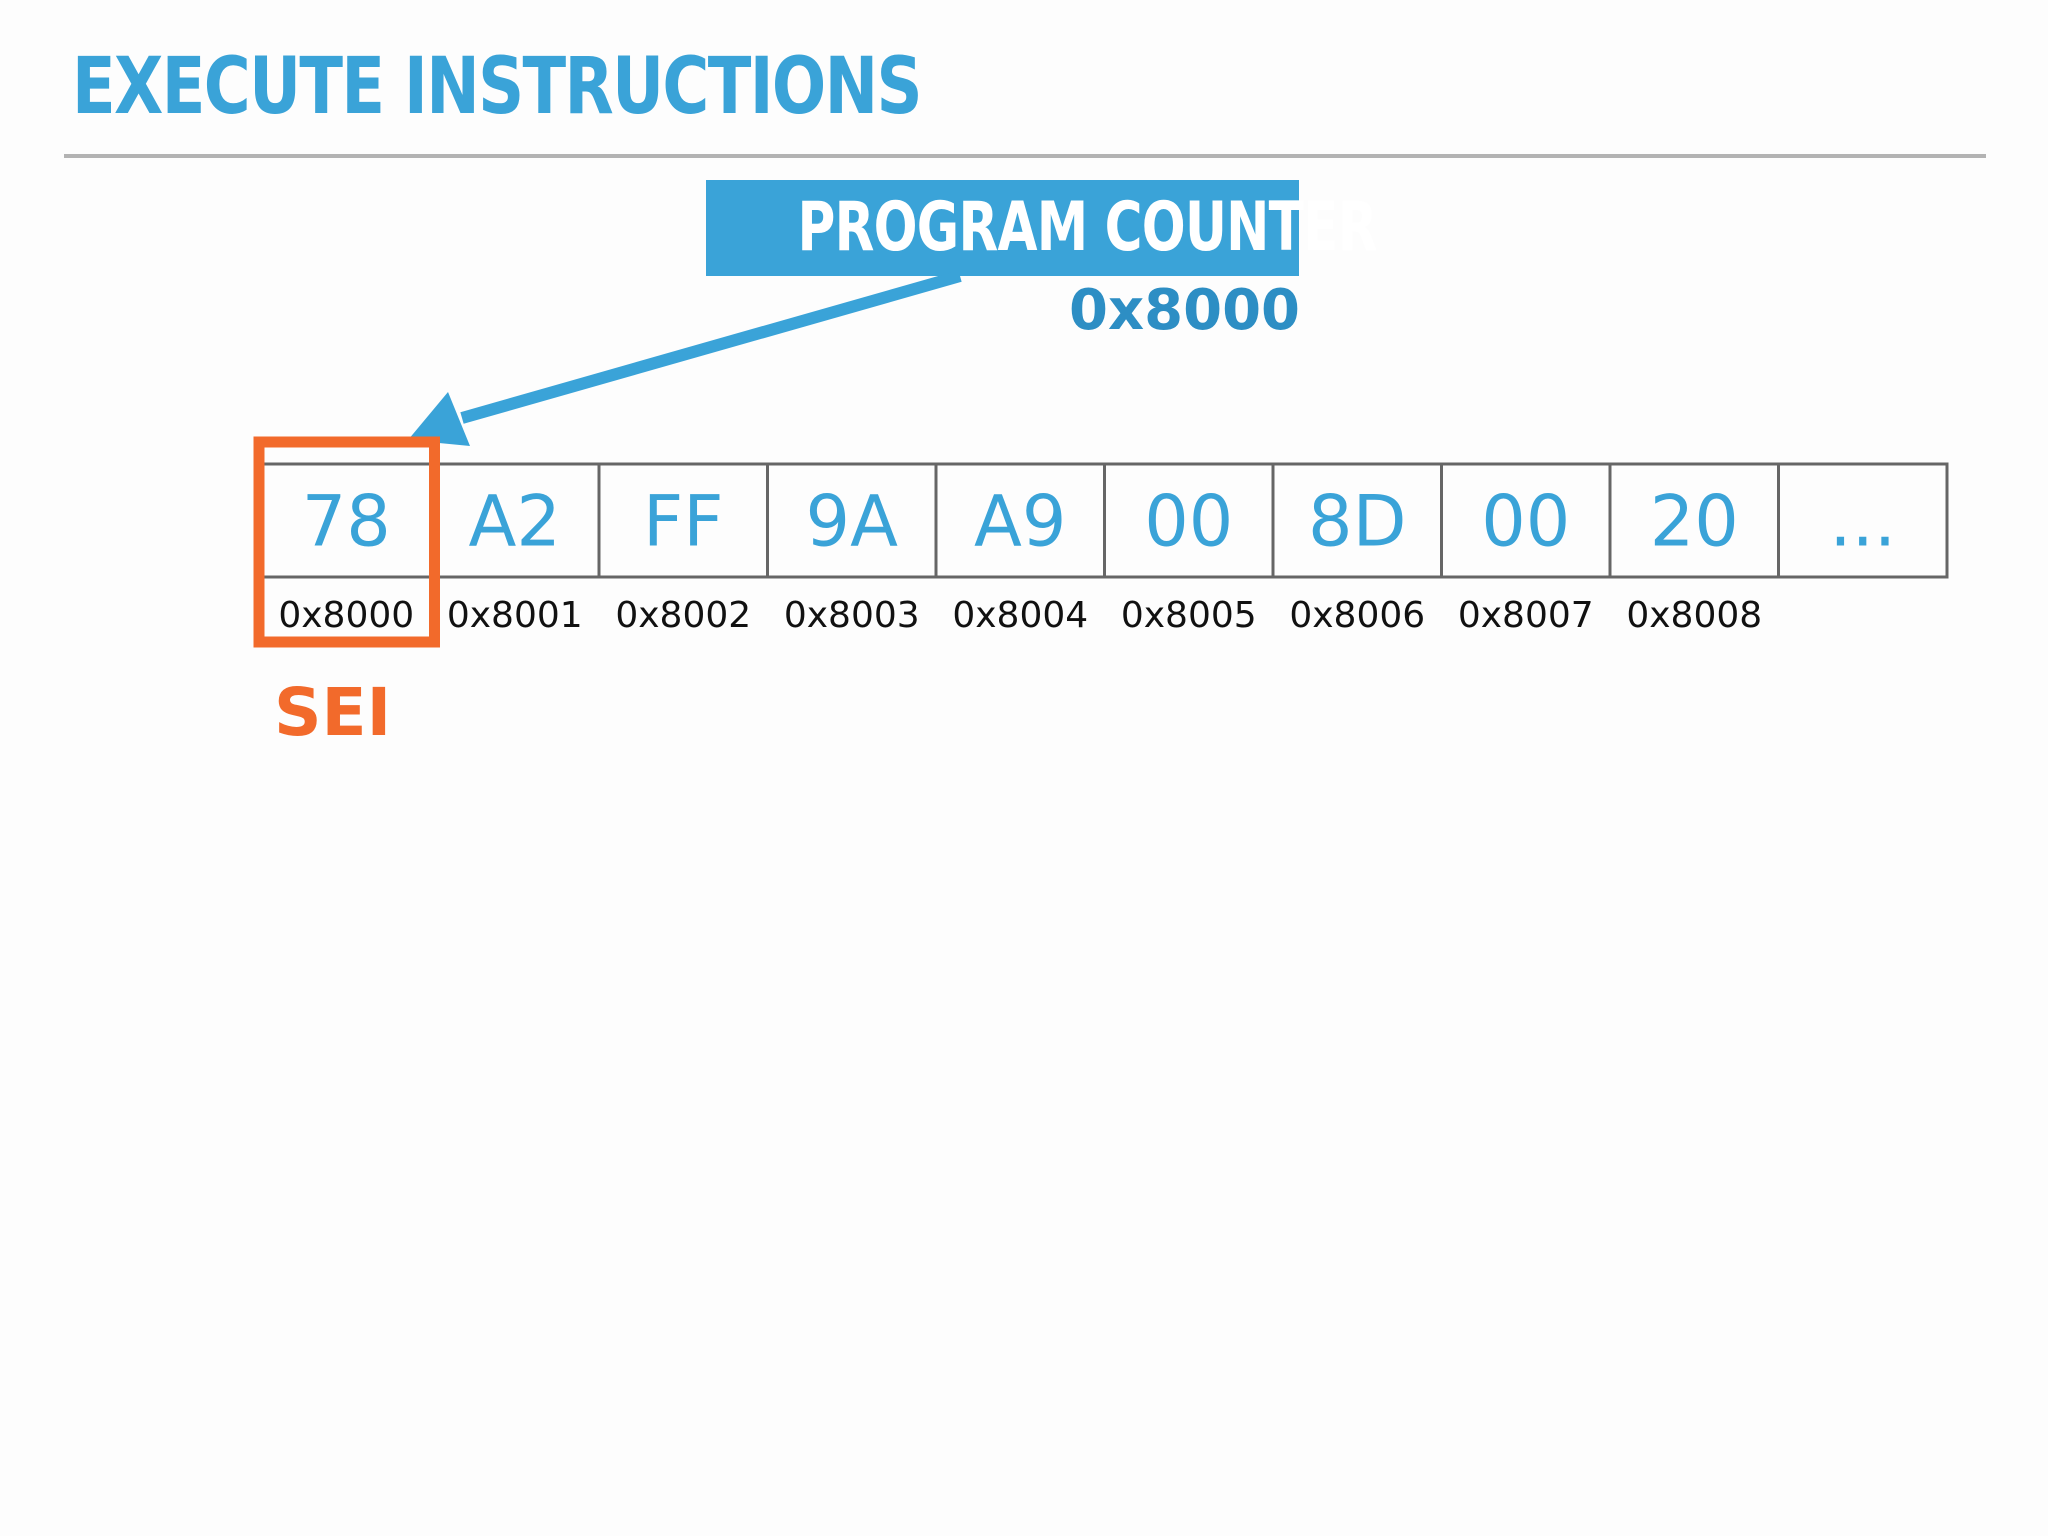 The image size is (2048, 1536). What do you see at coordinates (1025, 156) in the screenshot?
I see `title-divider` at bounding box center [1025, 156].